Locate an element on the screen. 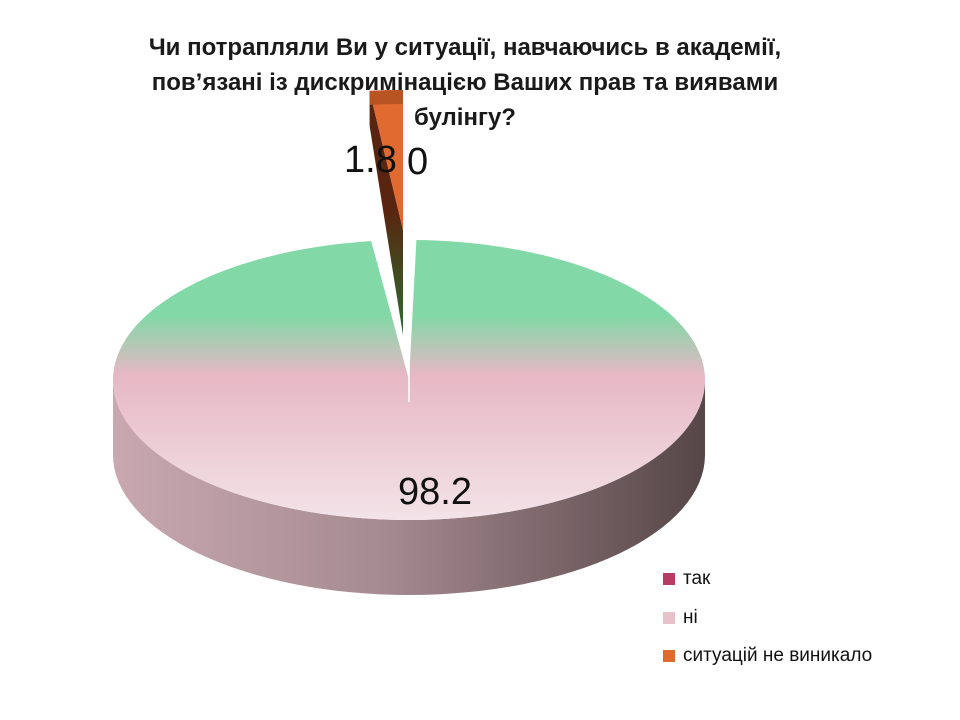  slice-no-situations-edge is located at coordinates (386, 97).